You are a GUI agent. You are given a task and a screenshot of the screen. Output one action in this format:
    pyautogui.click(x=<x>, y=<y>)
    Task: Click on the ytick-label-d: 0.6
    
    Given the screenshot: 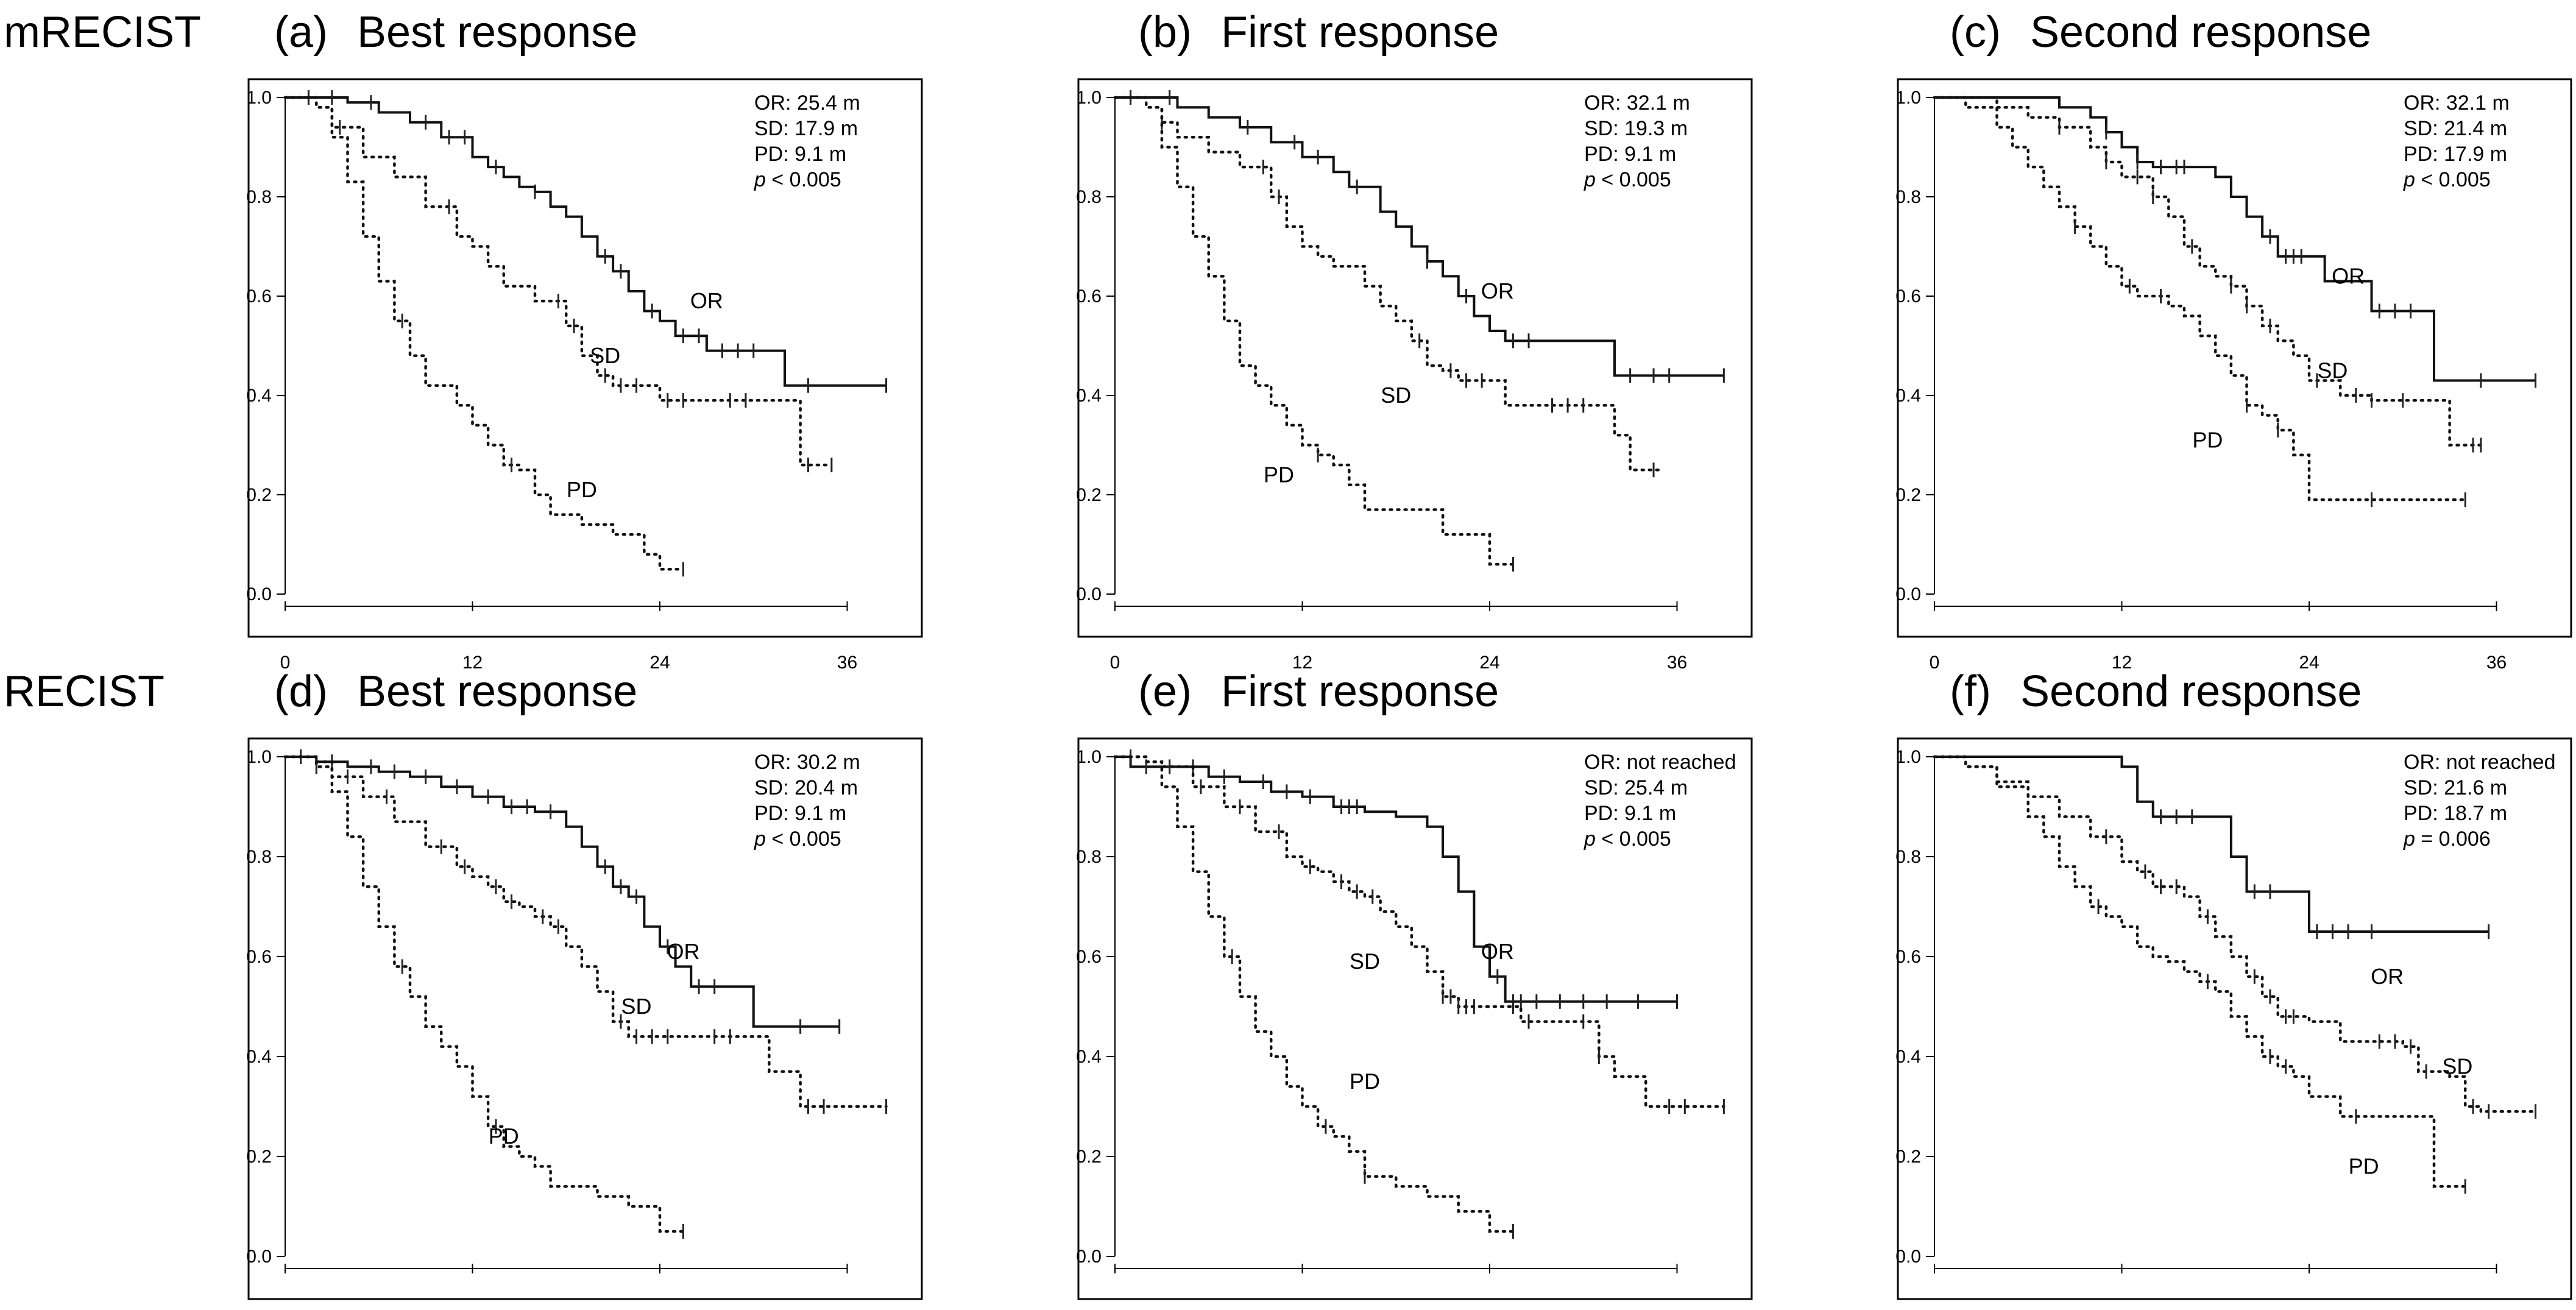 What is the action you would take?
    pyautogui.click(x=259, y=957)
    